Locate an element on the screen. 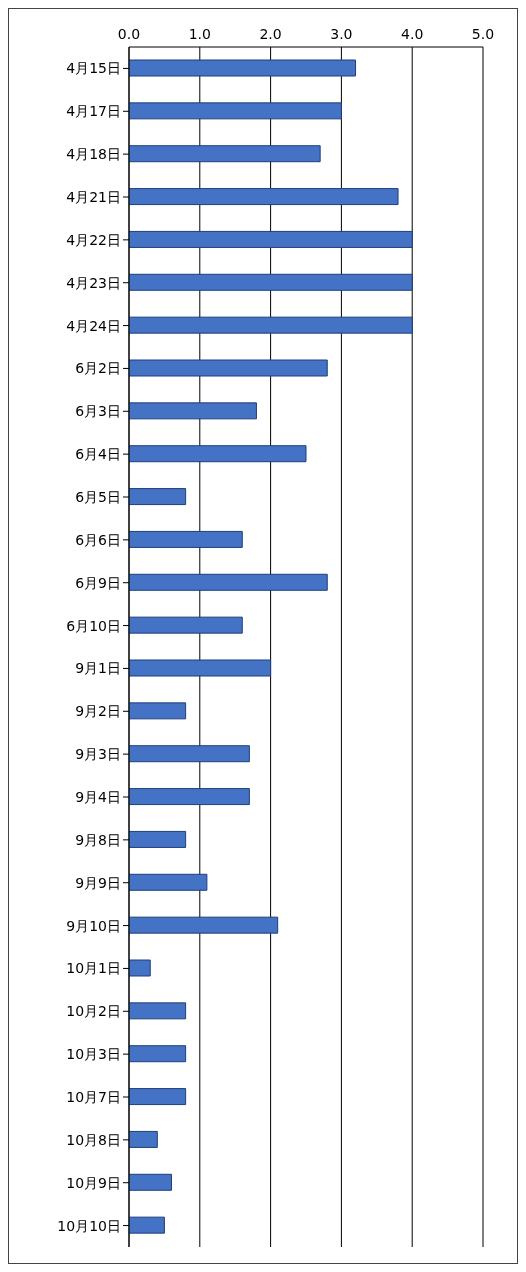  x-tick-label: 1.0 is located at coordinates (199, 34).